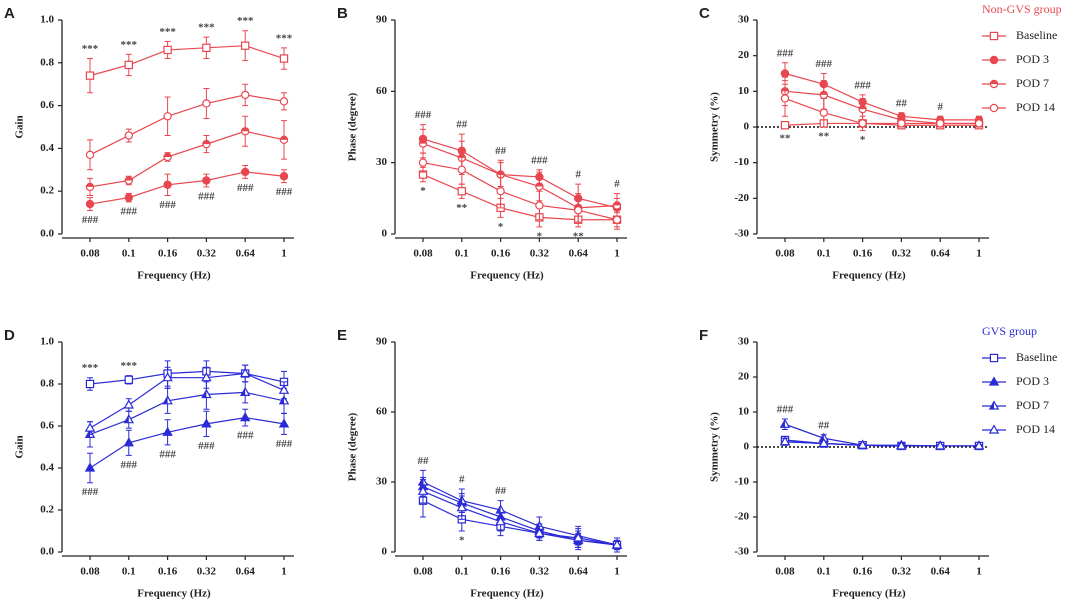  What do you see at coordinates (167, 32) in the screenshot?
I see `significance-above: ***` at bounding box center [167, 32].